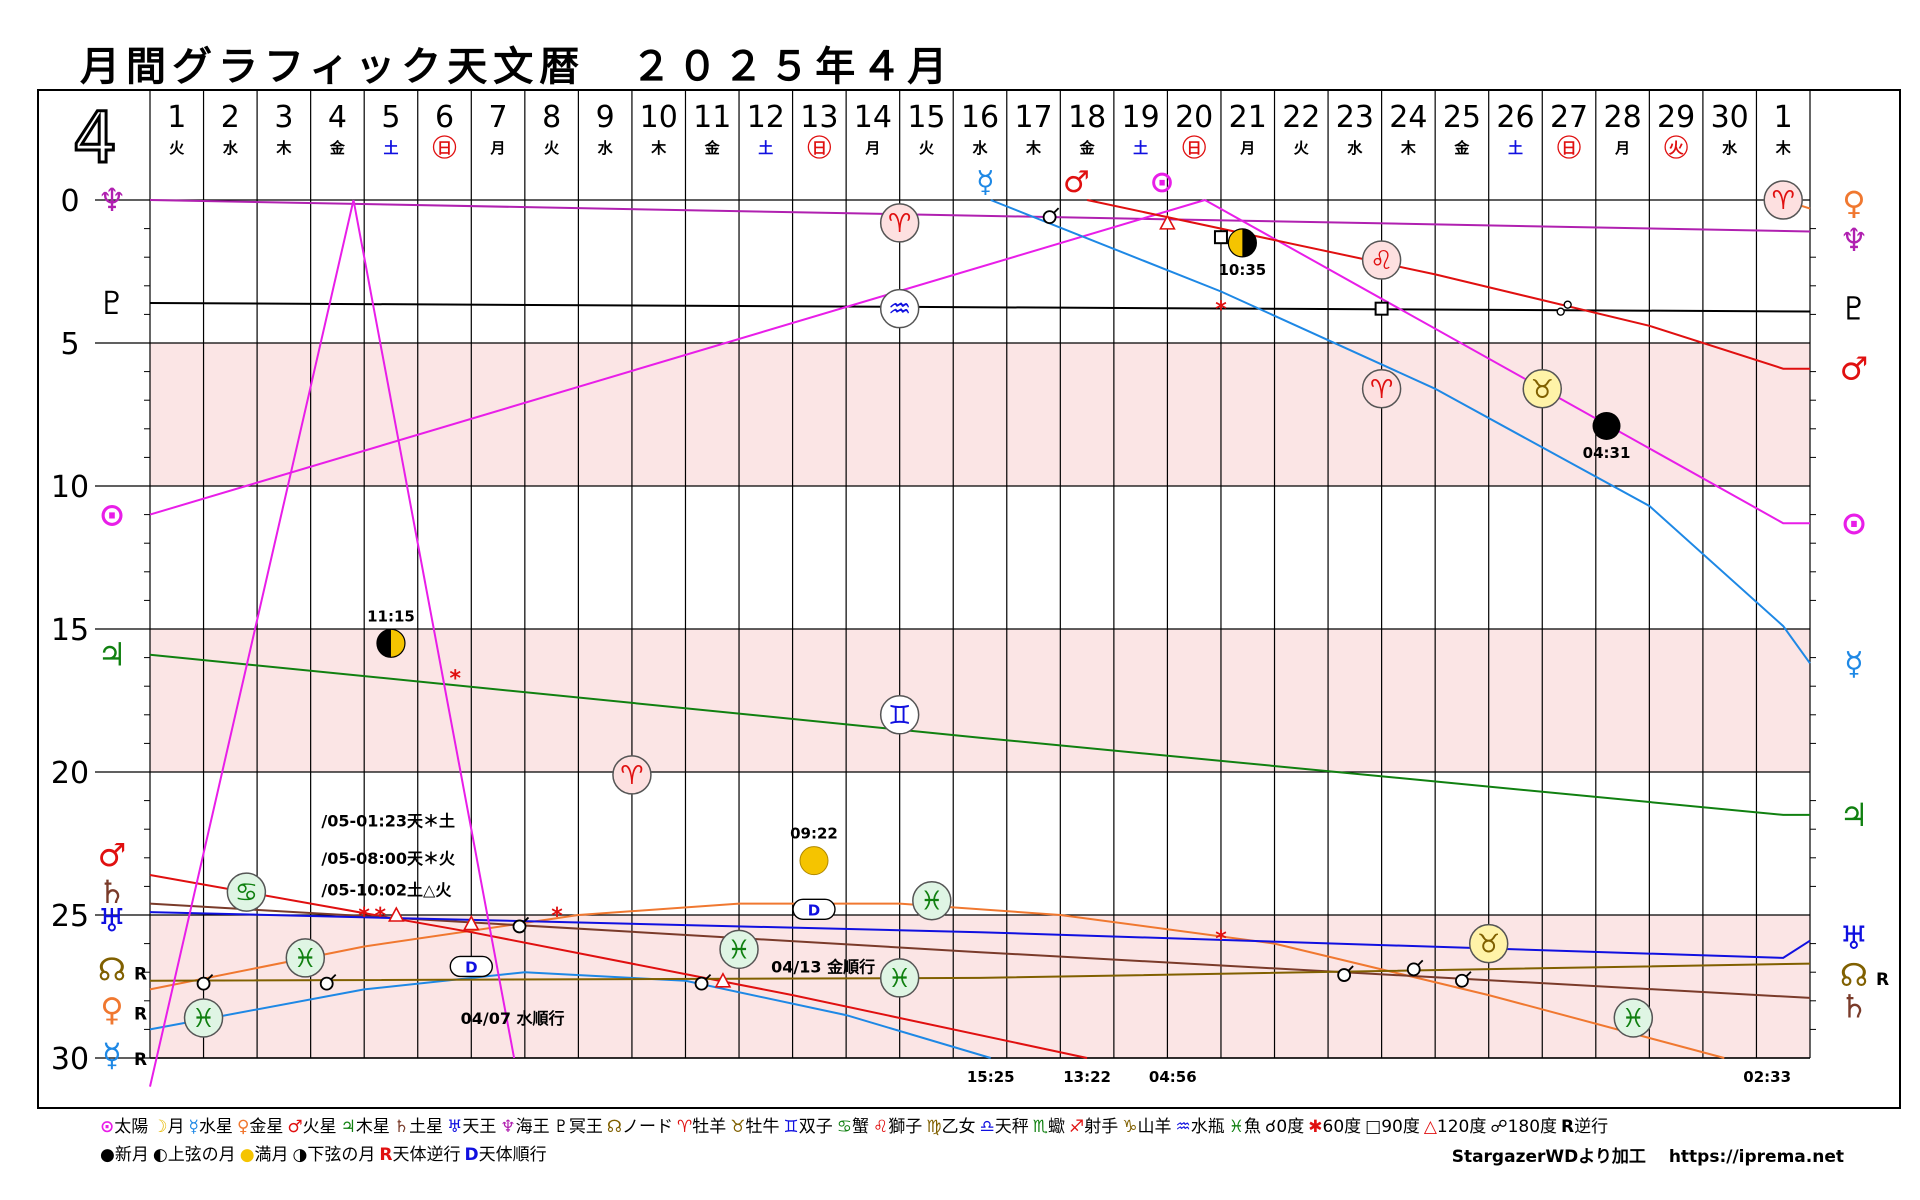 This screenshot has width=1920, height=1200. Describe the element at coordinates (69, 344) in the screenshot. I see `y-tick-label: 5` at that location.